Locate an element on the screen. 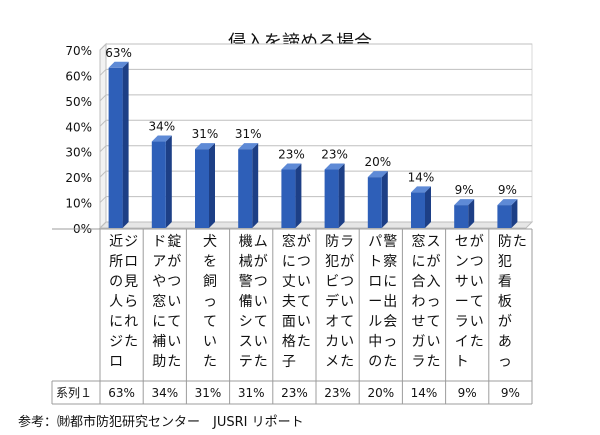 This screenshot has height=435, width=600. plot-side-wall is located at coordinates (103, 136).